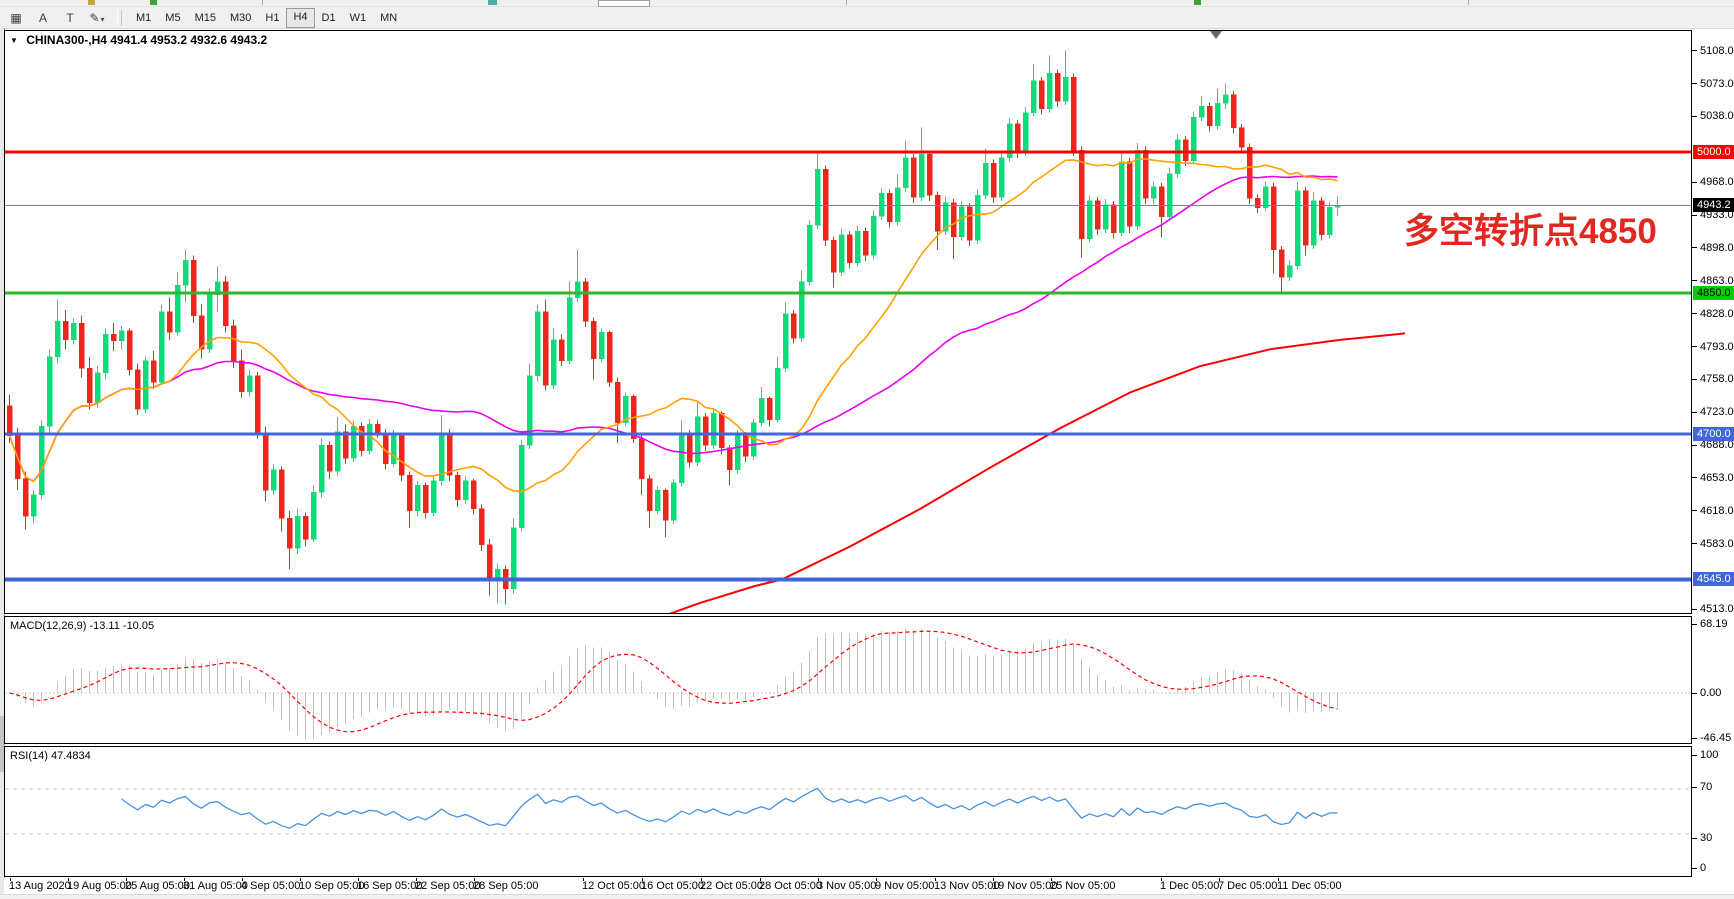 This screenshot has height=899, width=1734. I want to click on time-axis-label: 9 Nov 05:00, so click(905, 886).